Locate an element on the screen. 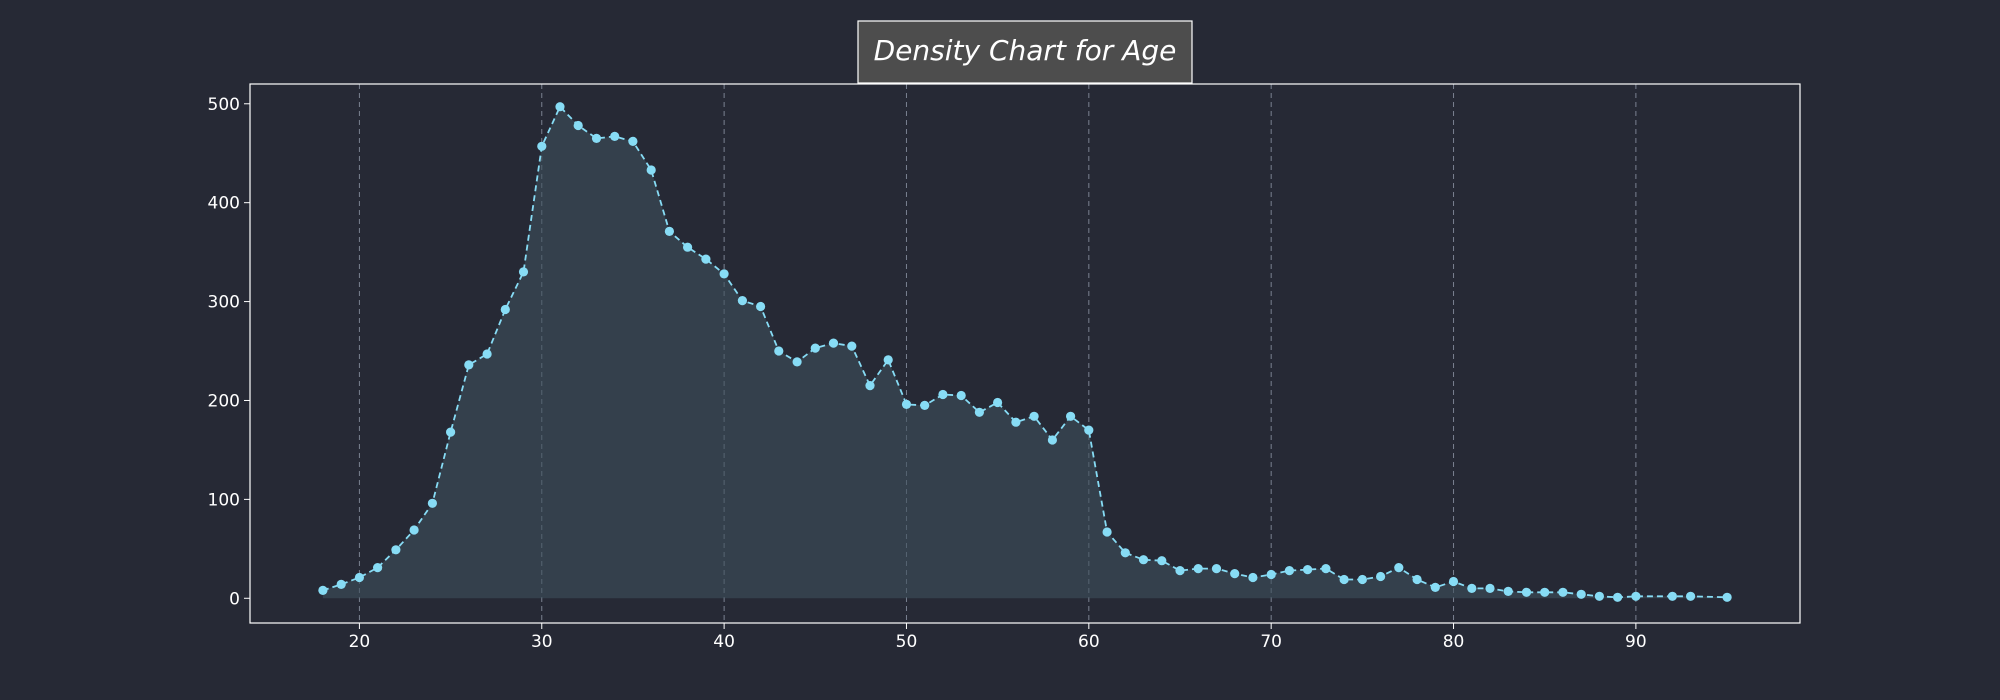 The image size is (2000, 700). title-box-background is located at coordinates (1025, 52).